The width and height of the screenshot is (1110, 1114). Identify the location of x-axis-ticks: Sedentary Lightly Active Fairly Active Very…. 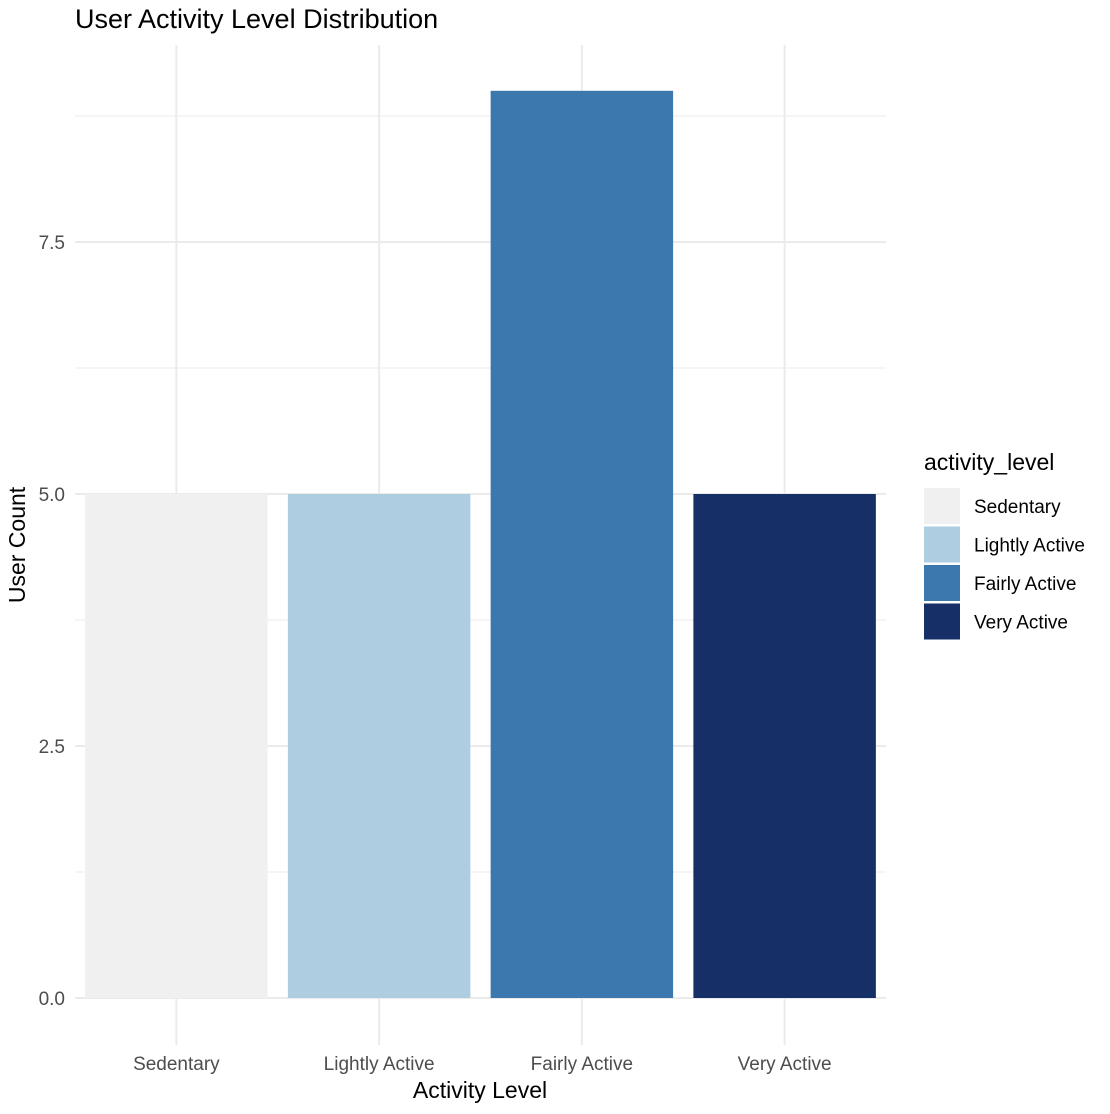
(482, 1064).